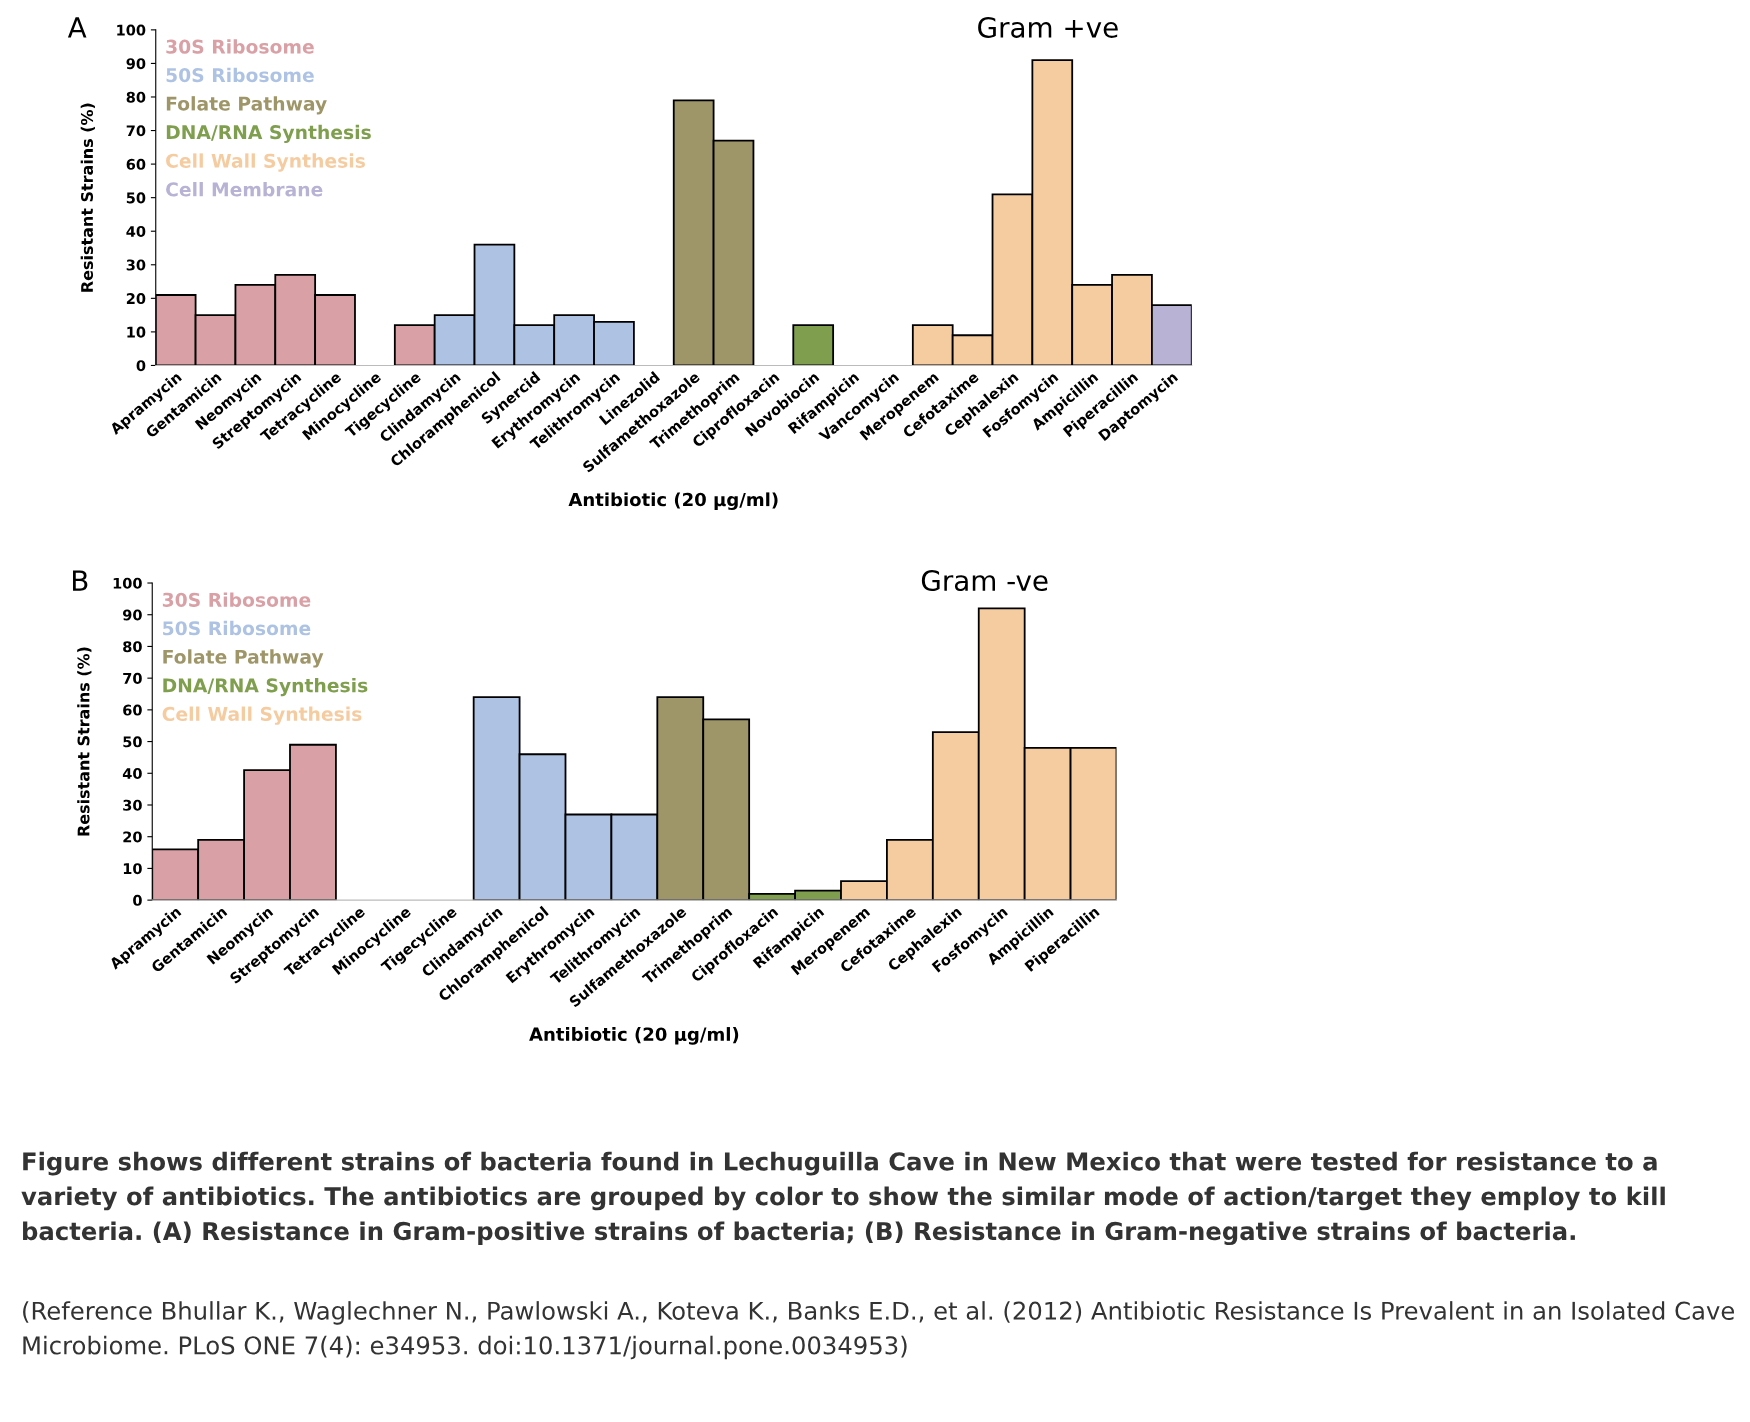 The image size is (1750, 1422). Describe the element at coordinates (244, 189) in the screenshot. I see `text: Cell Membrane` at that location.